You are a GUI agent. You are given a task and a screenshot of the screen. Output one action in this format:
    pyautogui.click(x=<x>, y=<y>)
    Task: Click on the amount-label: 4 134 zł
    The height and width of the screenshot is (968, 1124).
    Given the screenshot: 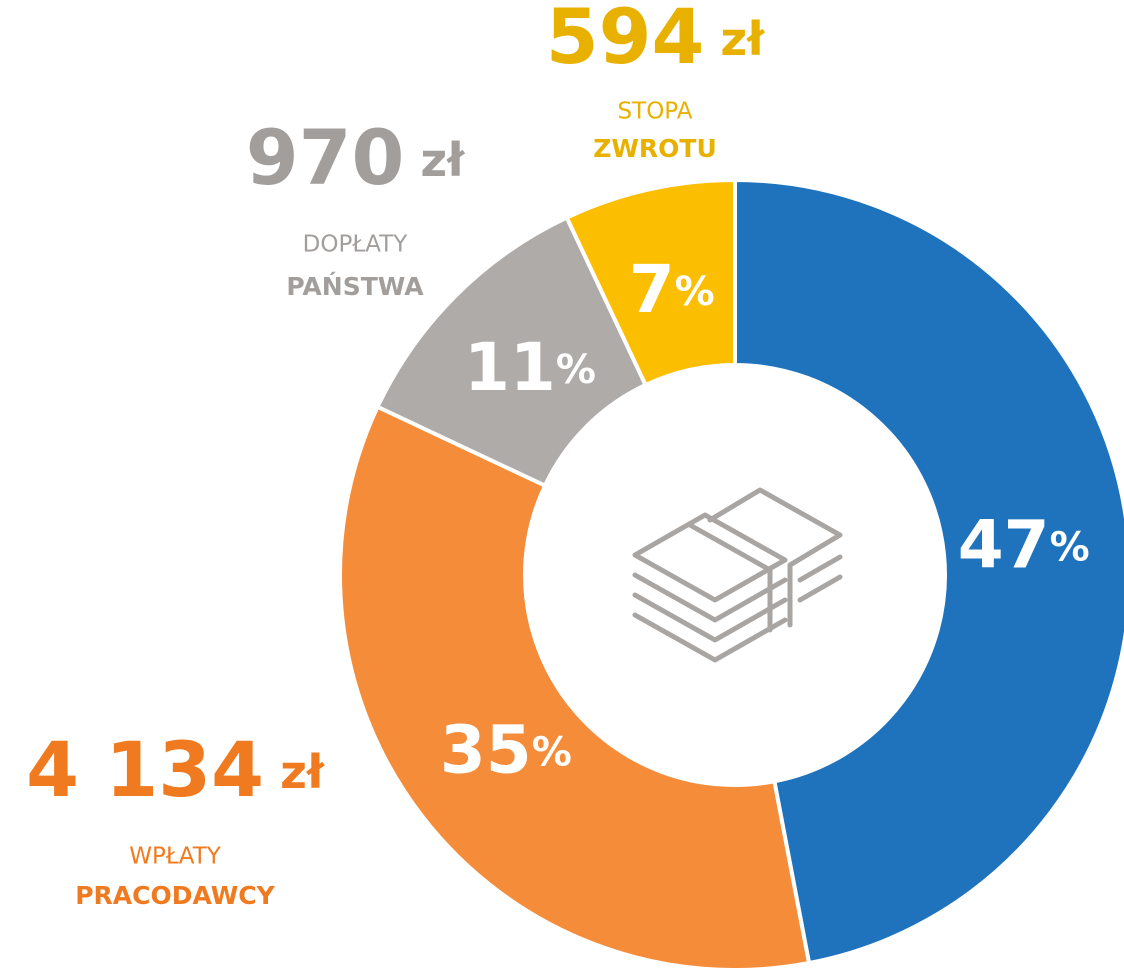 What is the action you would take?
    pyautogui.click(x=175, y=769)
    